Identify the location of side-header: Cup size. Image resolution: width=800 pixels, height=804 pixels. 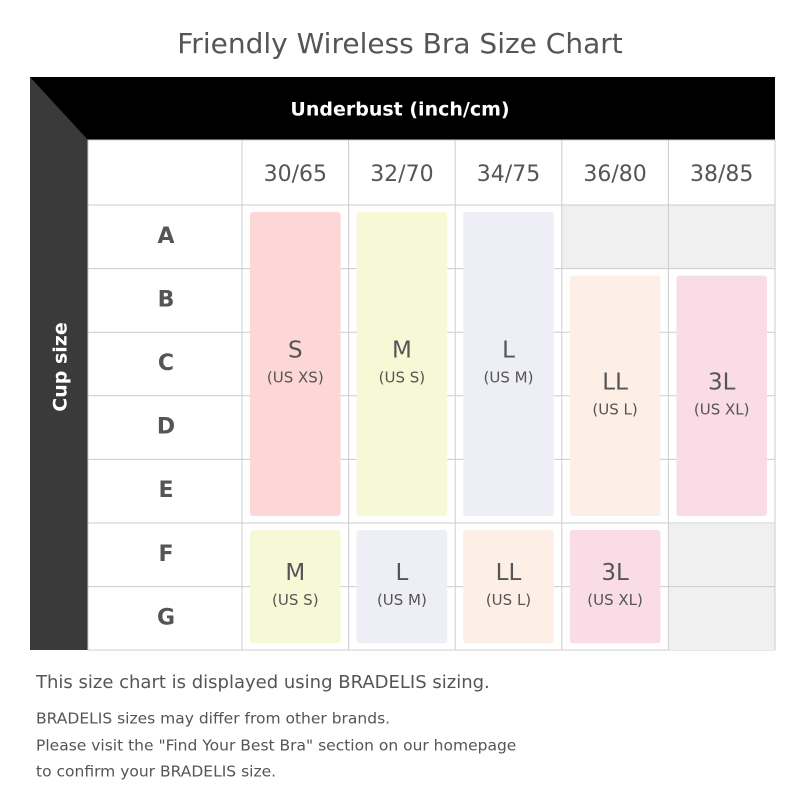
(61, 366).